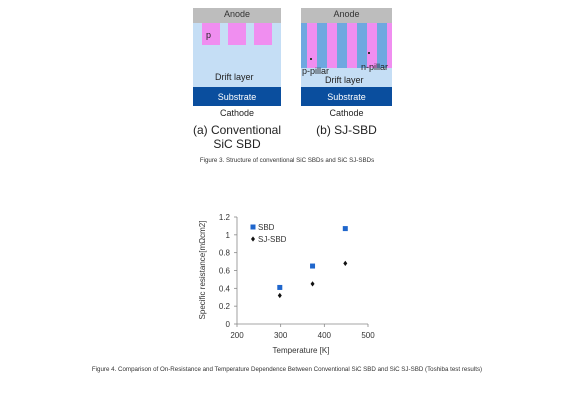  I want to click on conventional-caption-line1: (a) Conventional, so click(237, 130).